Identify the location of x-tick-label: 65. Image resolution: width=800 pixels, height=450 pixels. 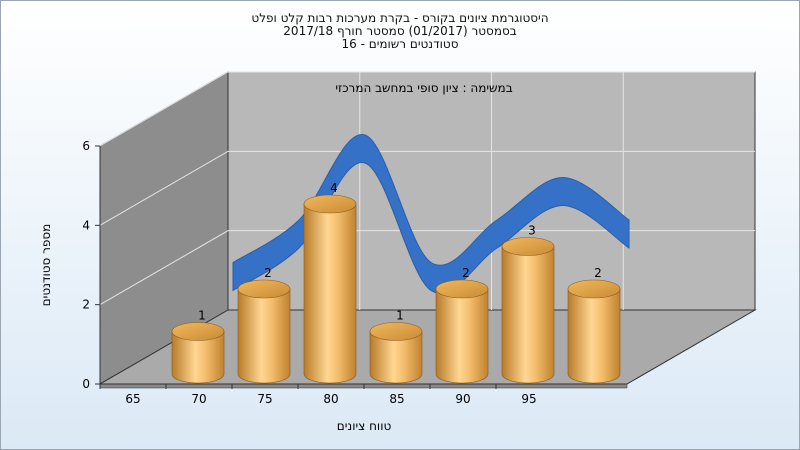
(132, 399).